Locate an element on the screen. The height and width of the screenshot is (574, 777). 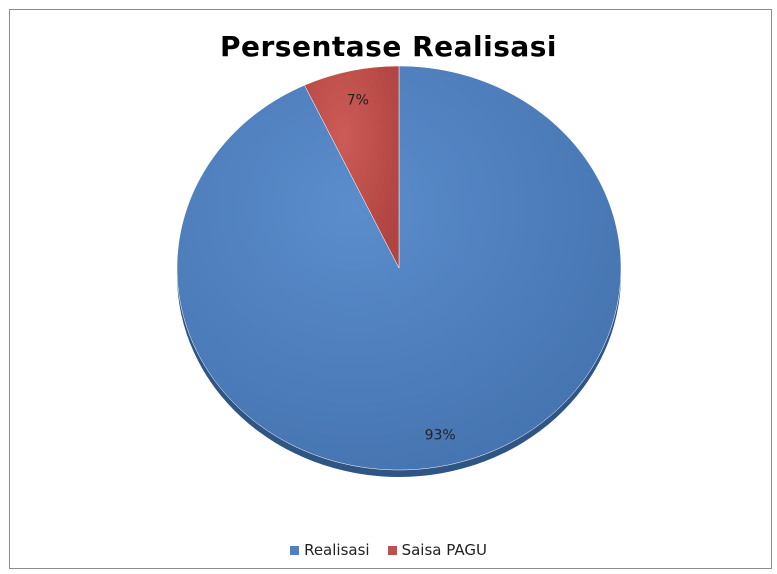
legend-swatch-realisasi is located at coordinates (295, 550).